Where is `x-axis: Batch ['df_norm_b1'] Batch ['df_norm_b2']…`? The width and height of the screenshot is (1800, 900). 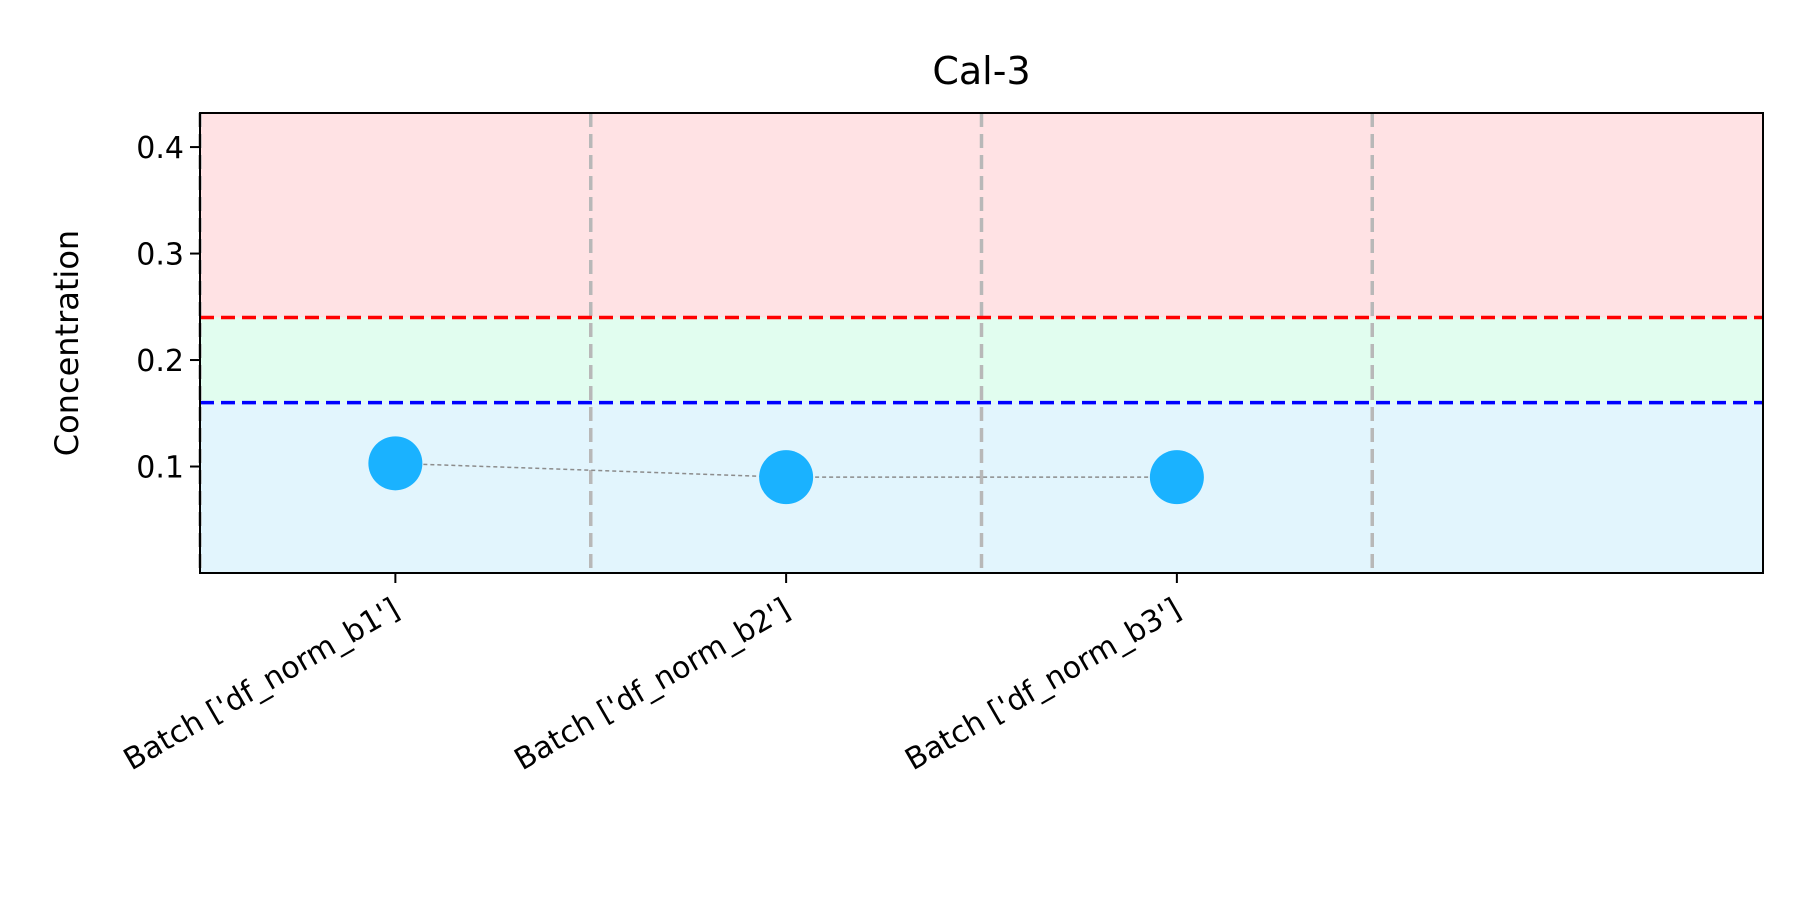
x-axis: Batch ['df_norm_b1'] Batch ['df_norm_b2']… is located at coordinates (652, 675).